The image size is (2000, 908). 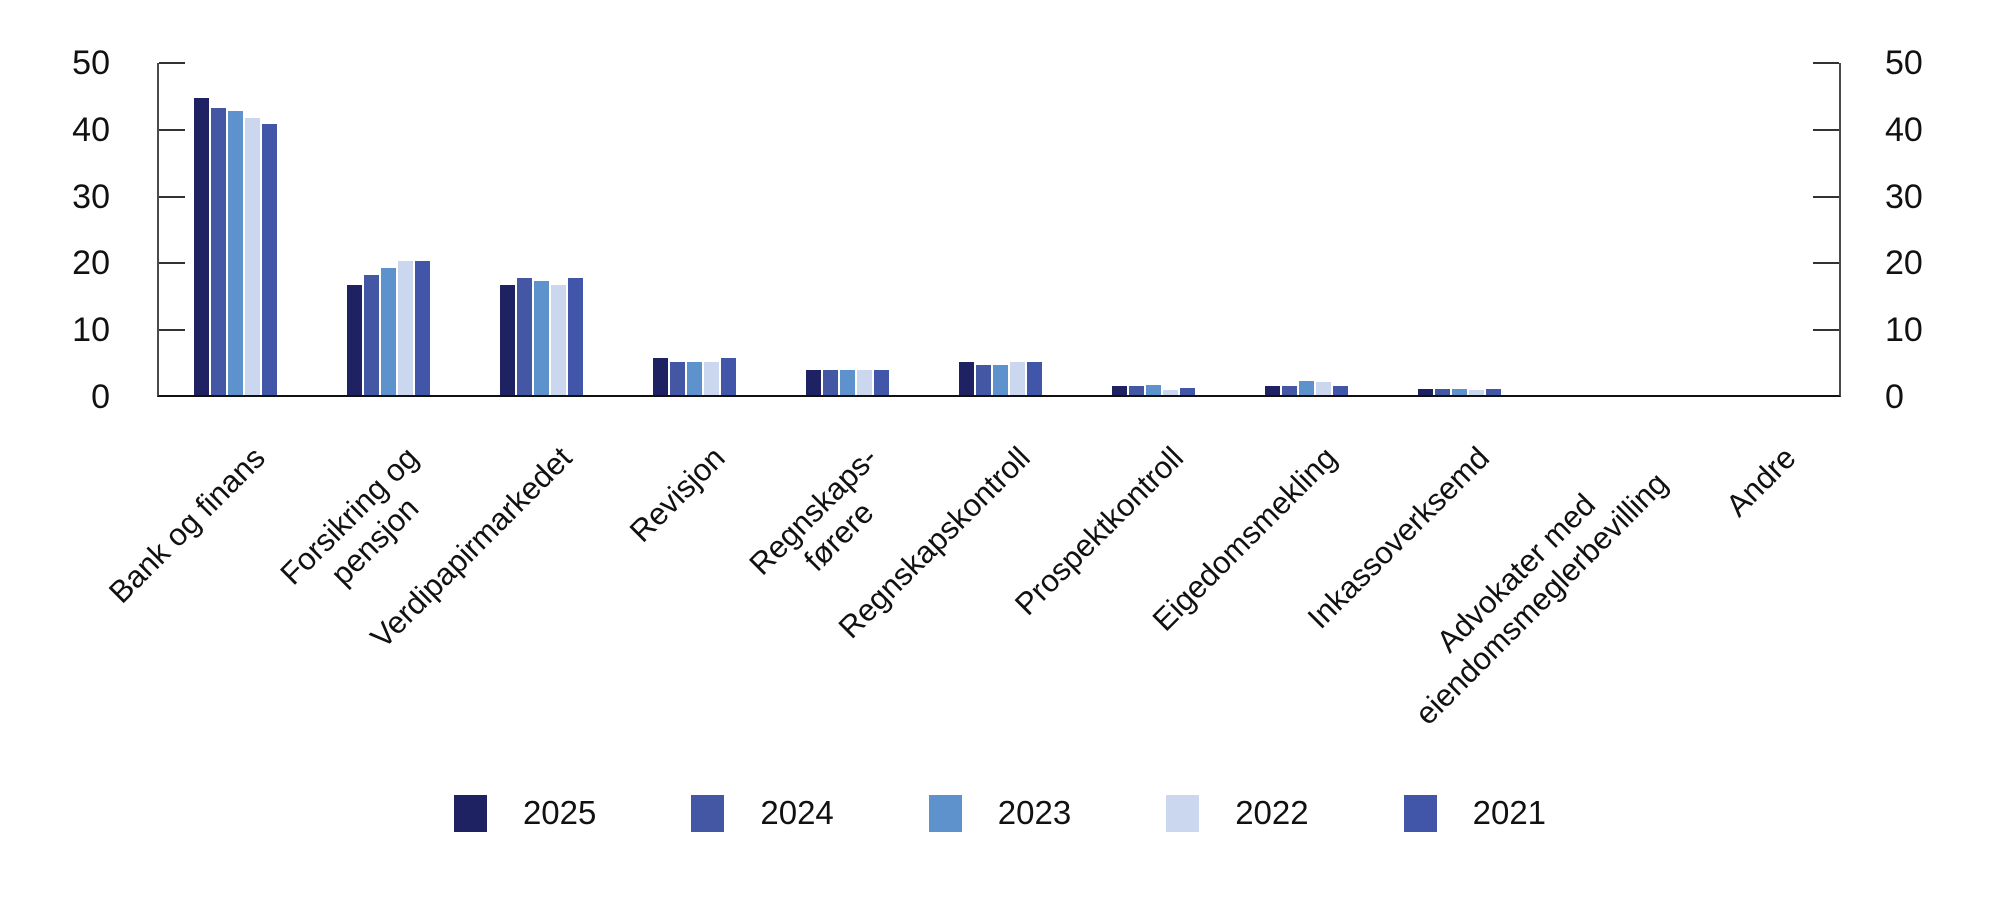 I want to click on legend-label: 2023, so click(x=1034, y=812).